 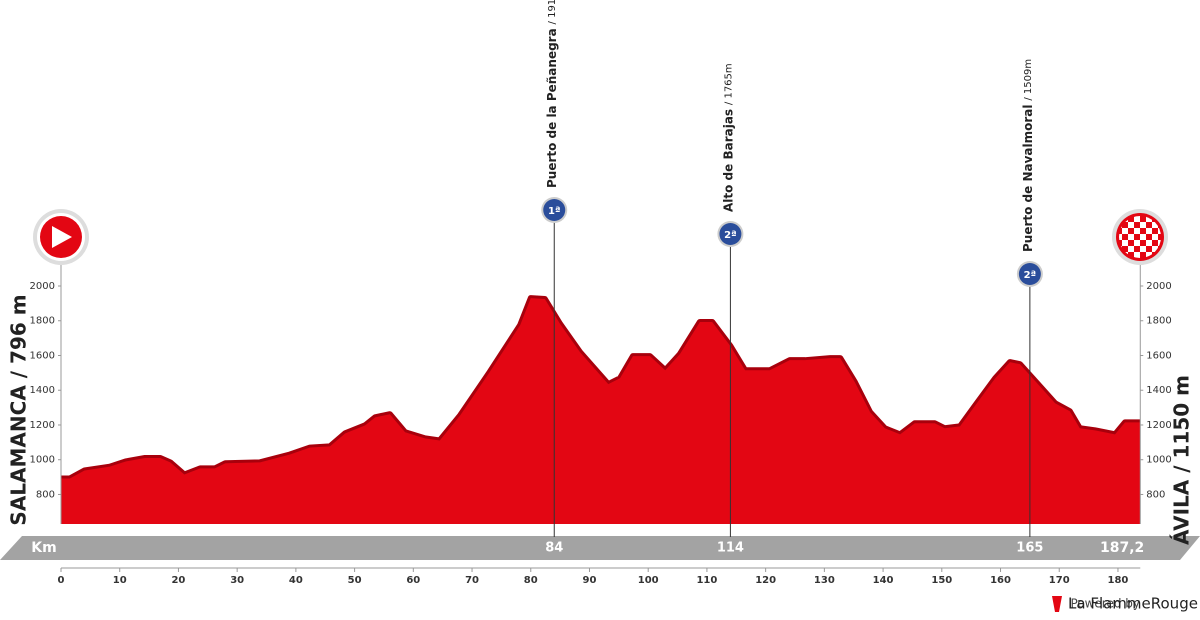 I want to click on x-tick-label: 100, so click(x=648, y=580).